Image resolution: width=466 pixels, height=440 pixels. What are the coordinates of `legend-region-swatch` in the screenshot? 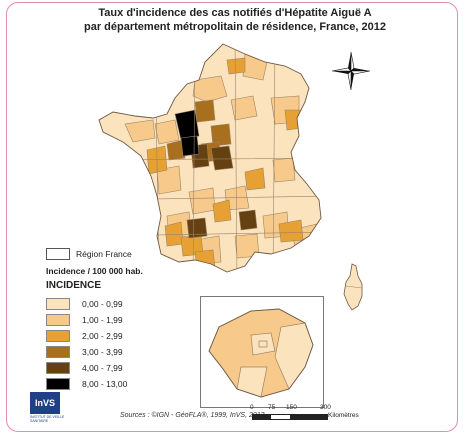 It's located at (58, 254).